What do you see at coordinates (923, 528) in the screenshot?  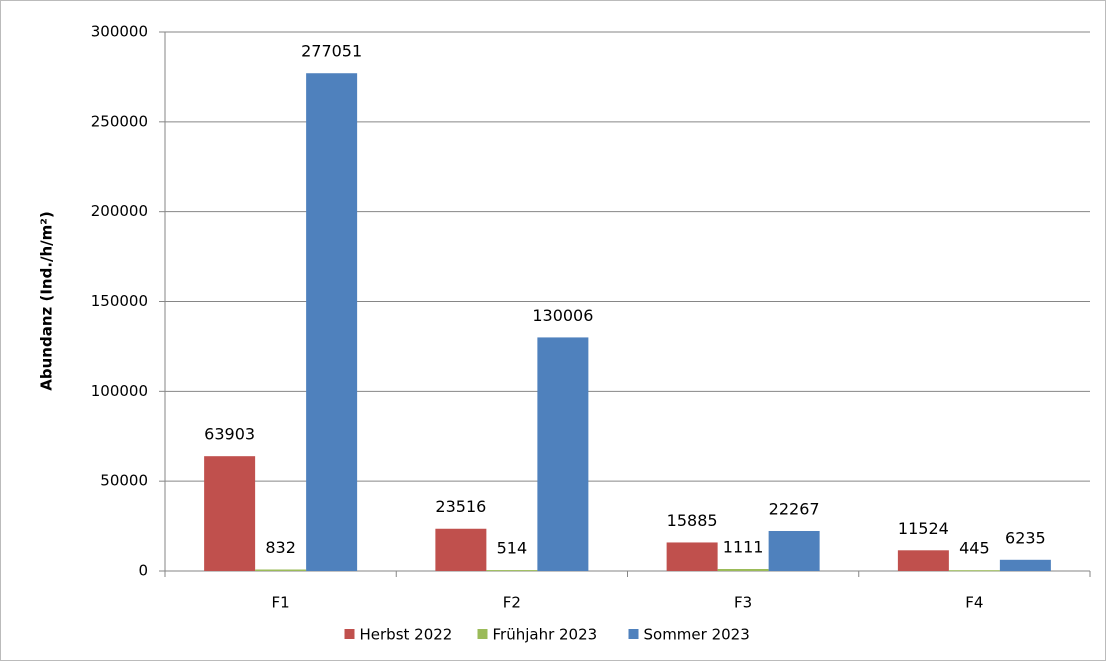 I see `data-label: 11524` at bounding box center [923, 528].